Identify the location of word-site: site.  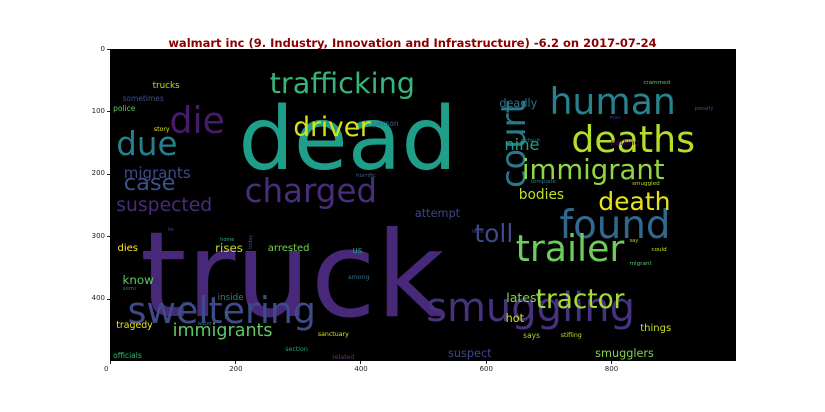
(187, 303).